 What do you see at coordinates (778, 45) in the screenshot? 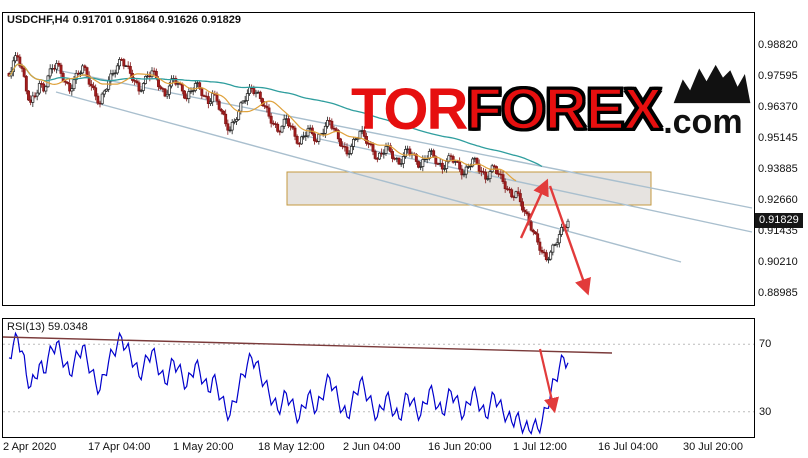
I see `price-axis-label: 0.98820` at bounding box center [778, 45].